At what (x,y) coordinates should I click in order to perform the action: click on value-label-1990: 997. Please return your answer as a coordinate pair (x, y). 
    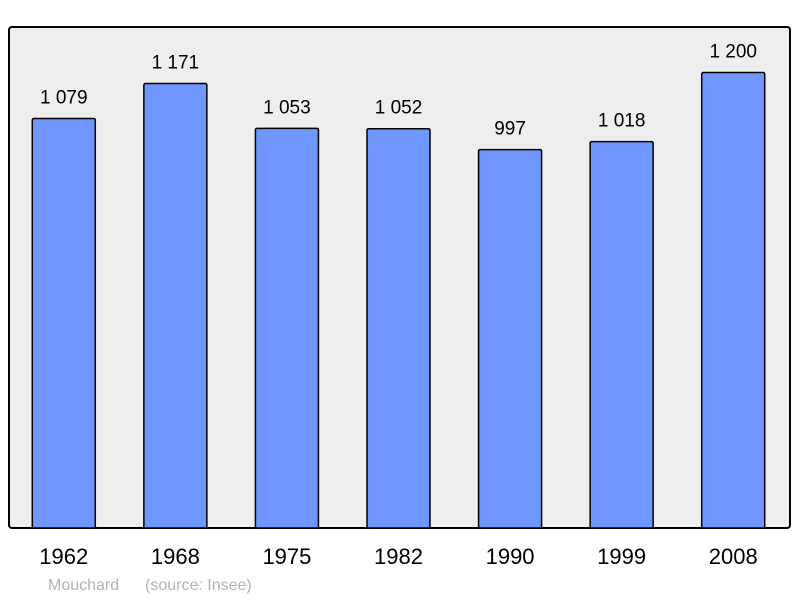
    Looking at the image, I should click on (510, 129).